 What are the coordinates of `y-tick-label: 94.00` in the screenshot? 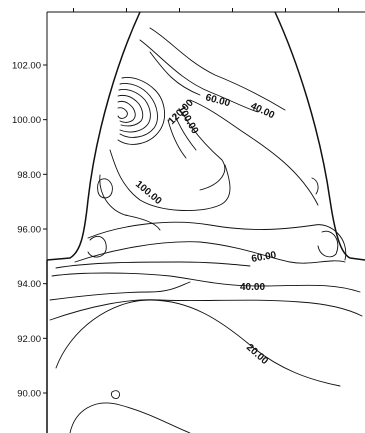 It's located at (29, 284).